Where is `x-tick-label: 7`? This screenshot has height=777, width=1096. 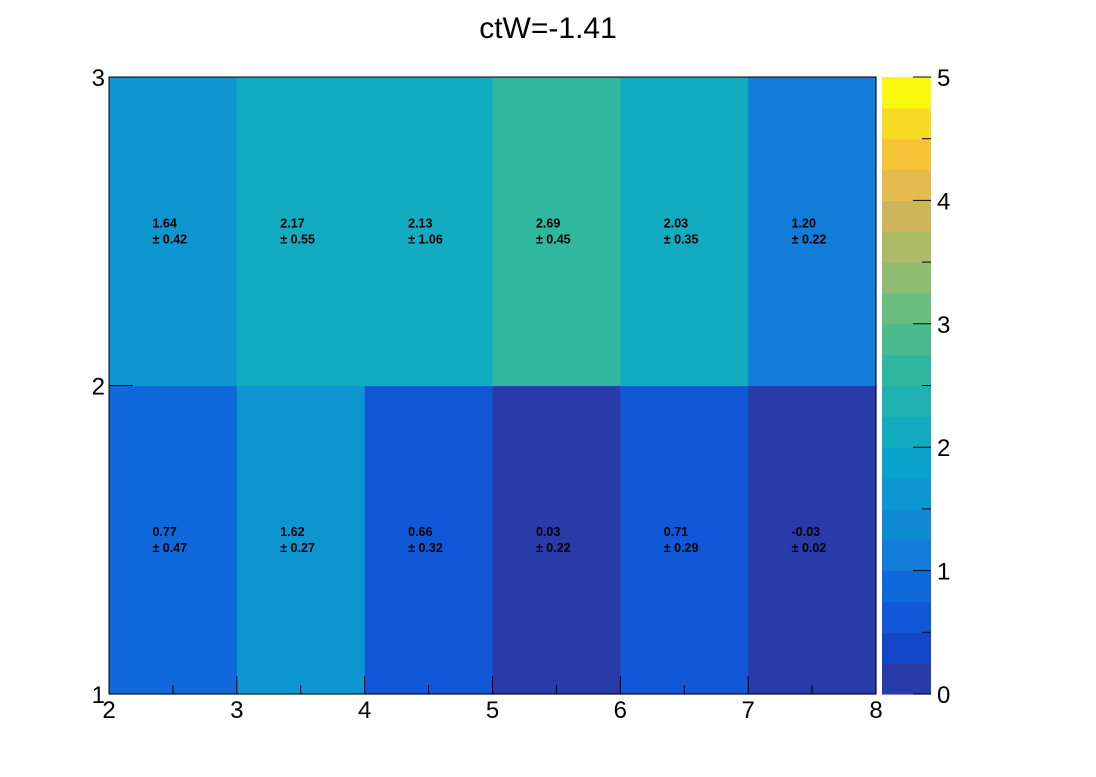 x-tick-label: 7 is located at coordinates (747, 710).